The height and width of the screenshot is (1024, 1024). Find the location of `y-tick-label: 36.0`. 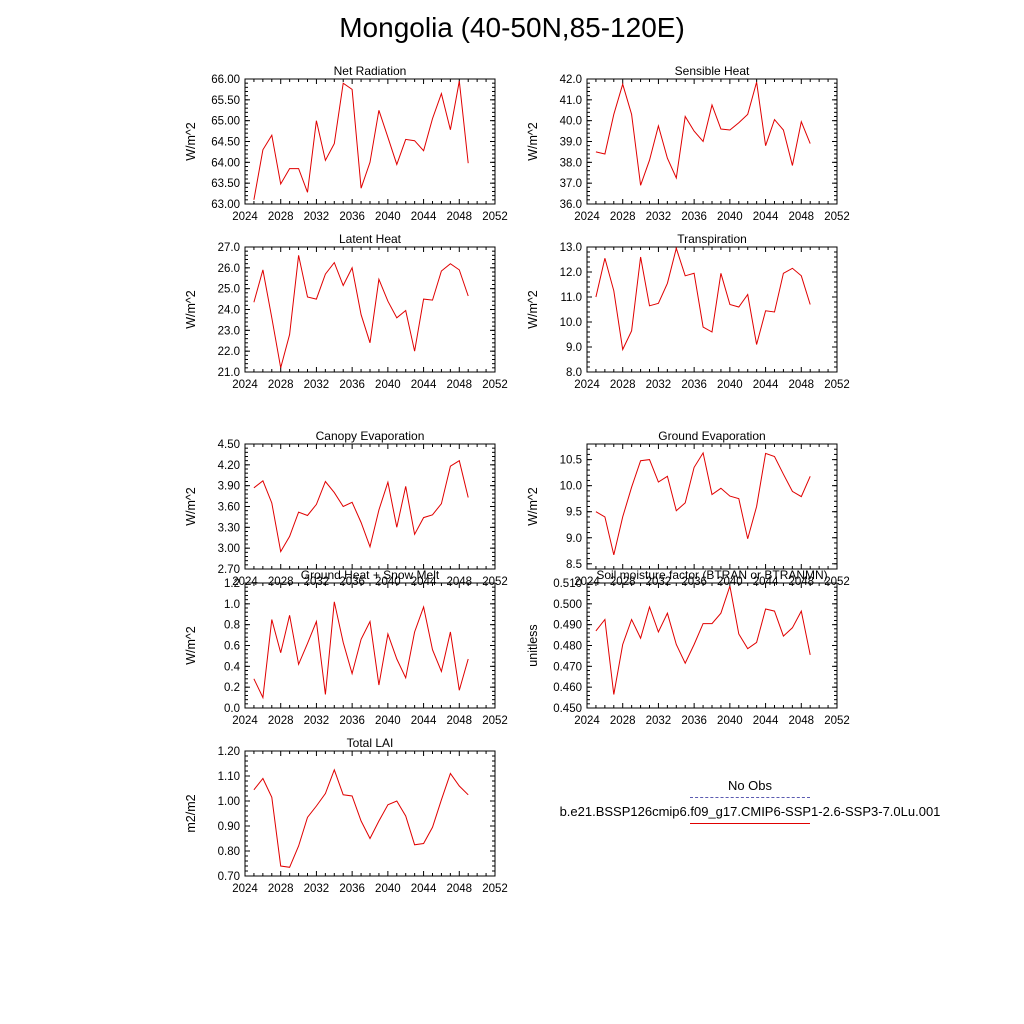

y-tick-label: 36.0 is located at coordinates (571, 205).